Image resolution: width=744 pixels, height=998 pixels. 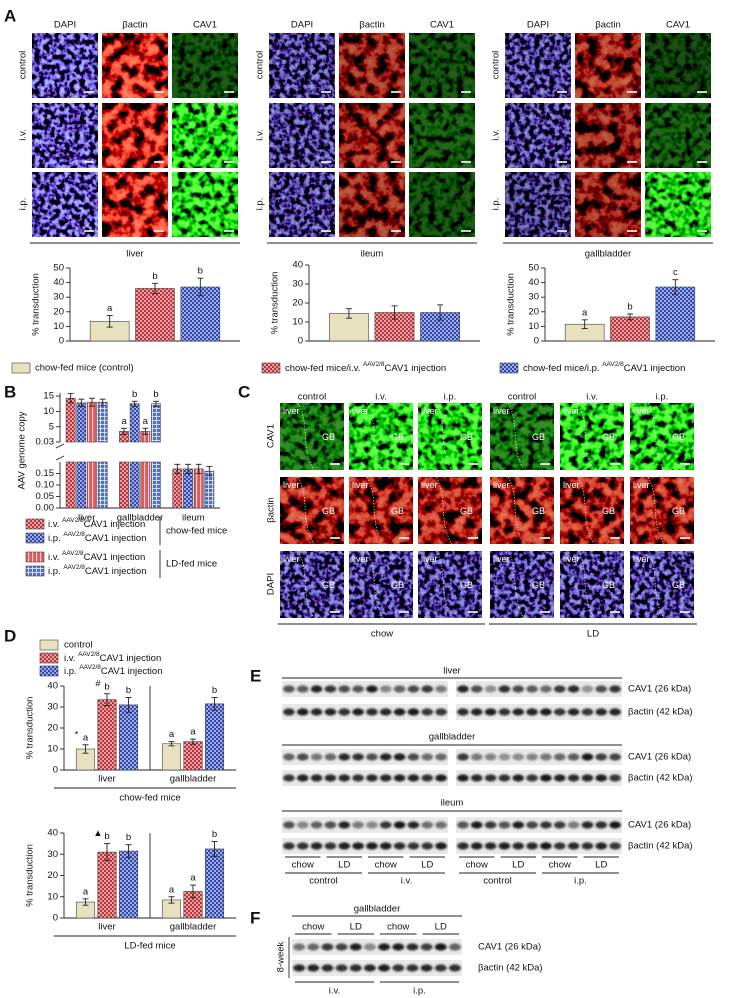 What do you see at coordinates (255, 918) in the screenshot?
I see `panel-label: F` at bounding box center [255, 918].